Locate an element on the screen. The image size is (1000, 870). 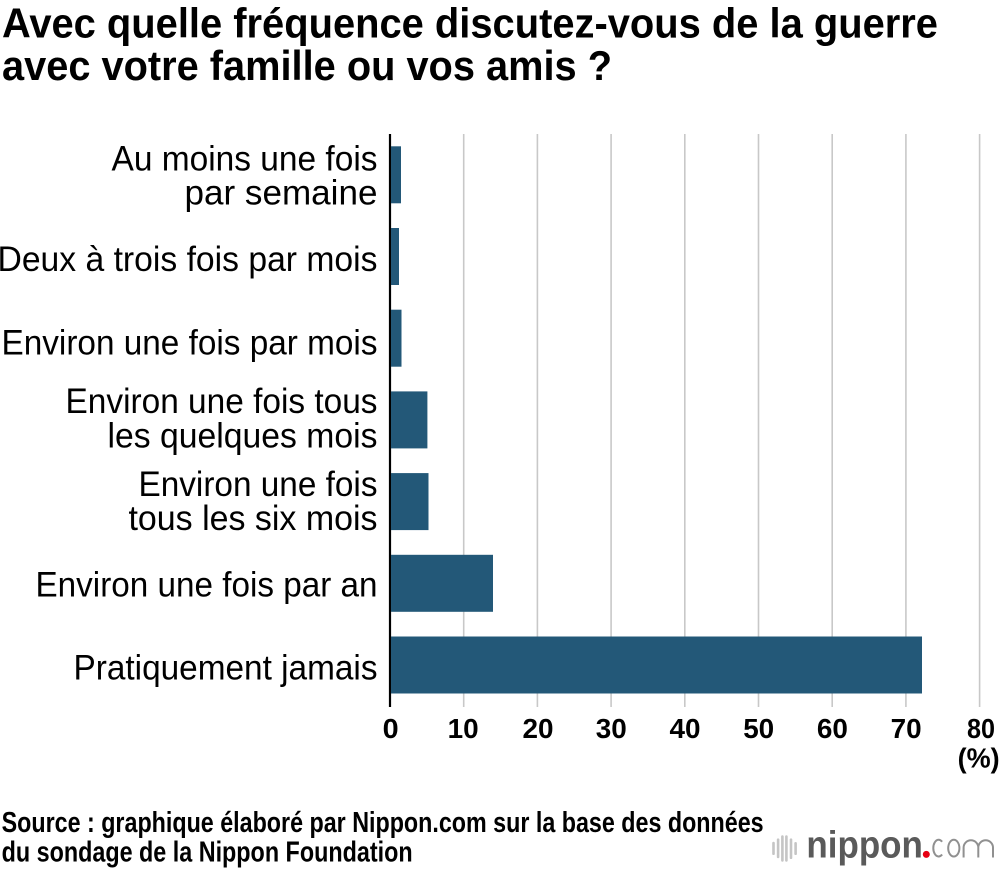
svg-text: 70 is located at coordinates (906, 728).